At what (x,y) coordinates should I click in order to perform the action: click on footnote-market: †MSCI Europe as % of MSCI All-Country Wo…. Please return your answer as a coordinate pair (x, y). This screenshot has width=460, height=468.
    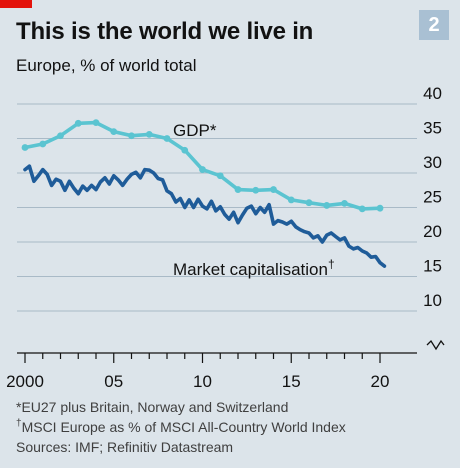
    Looking at the image, I should click on (181, 426).